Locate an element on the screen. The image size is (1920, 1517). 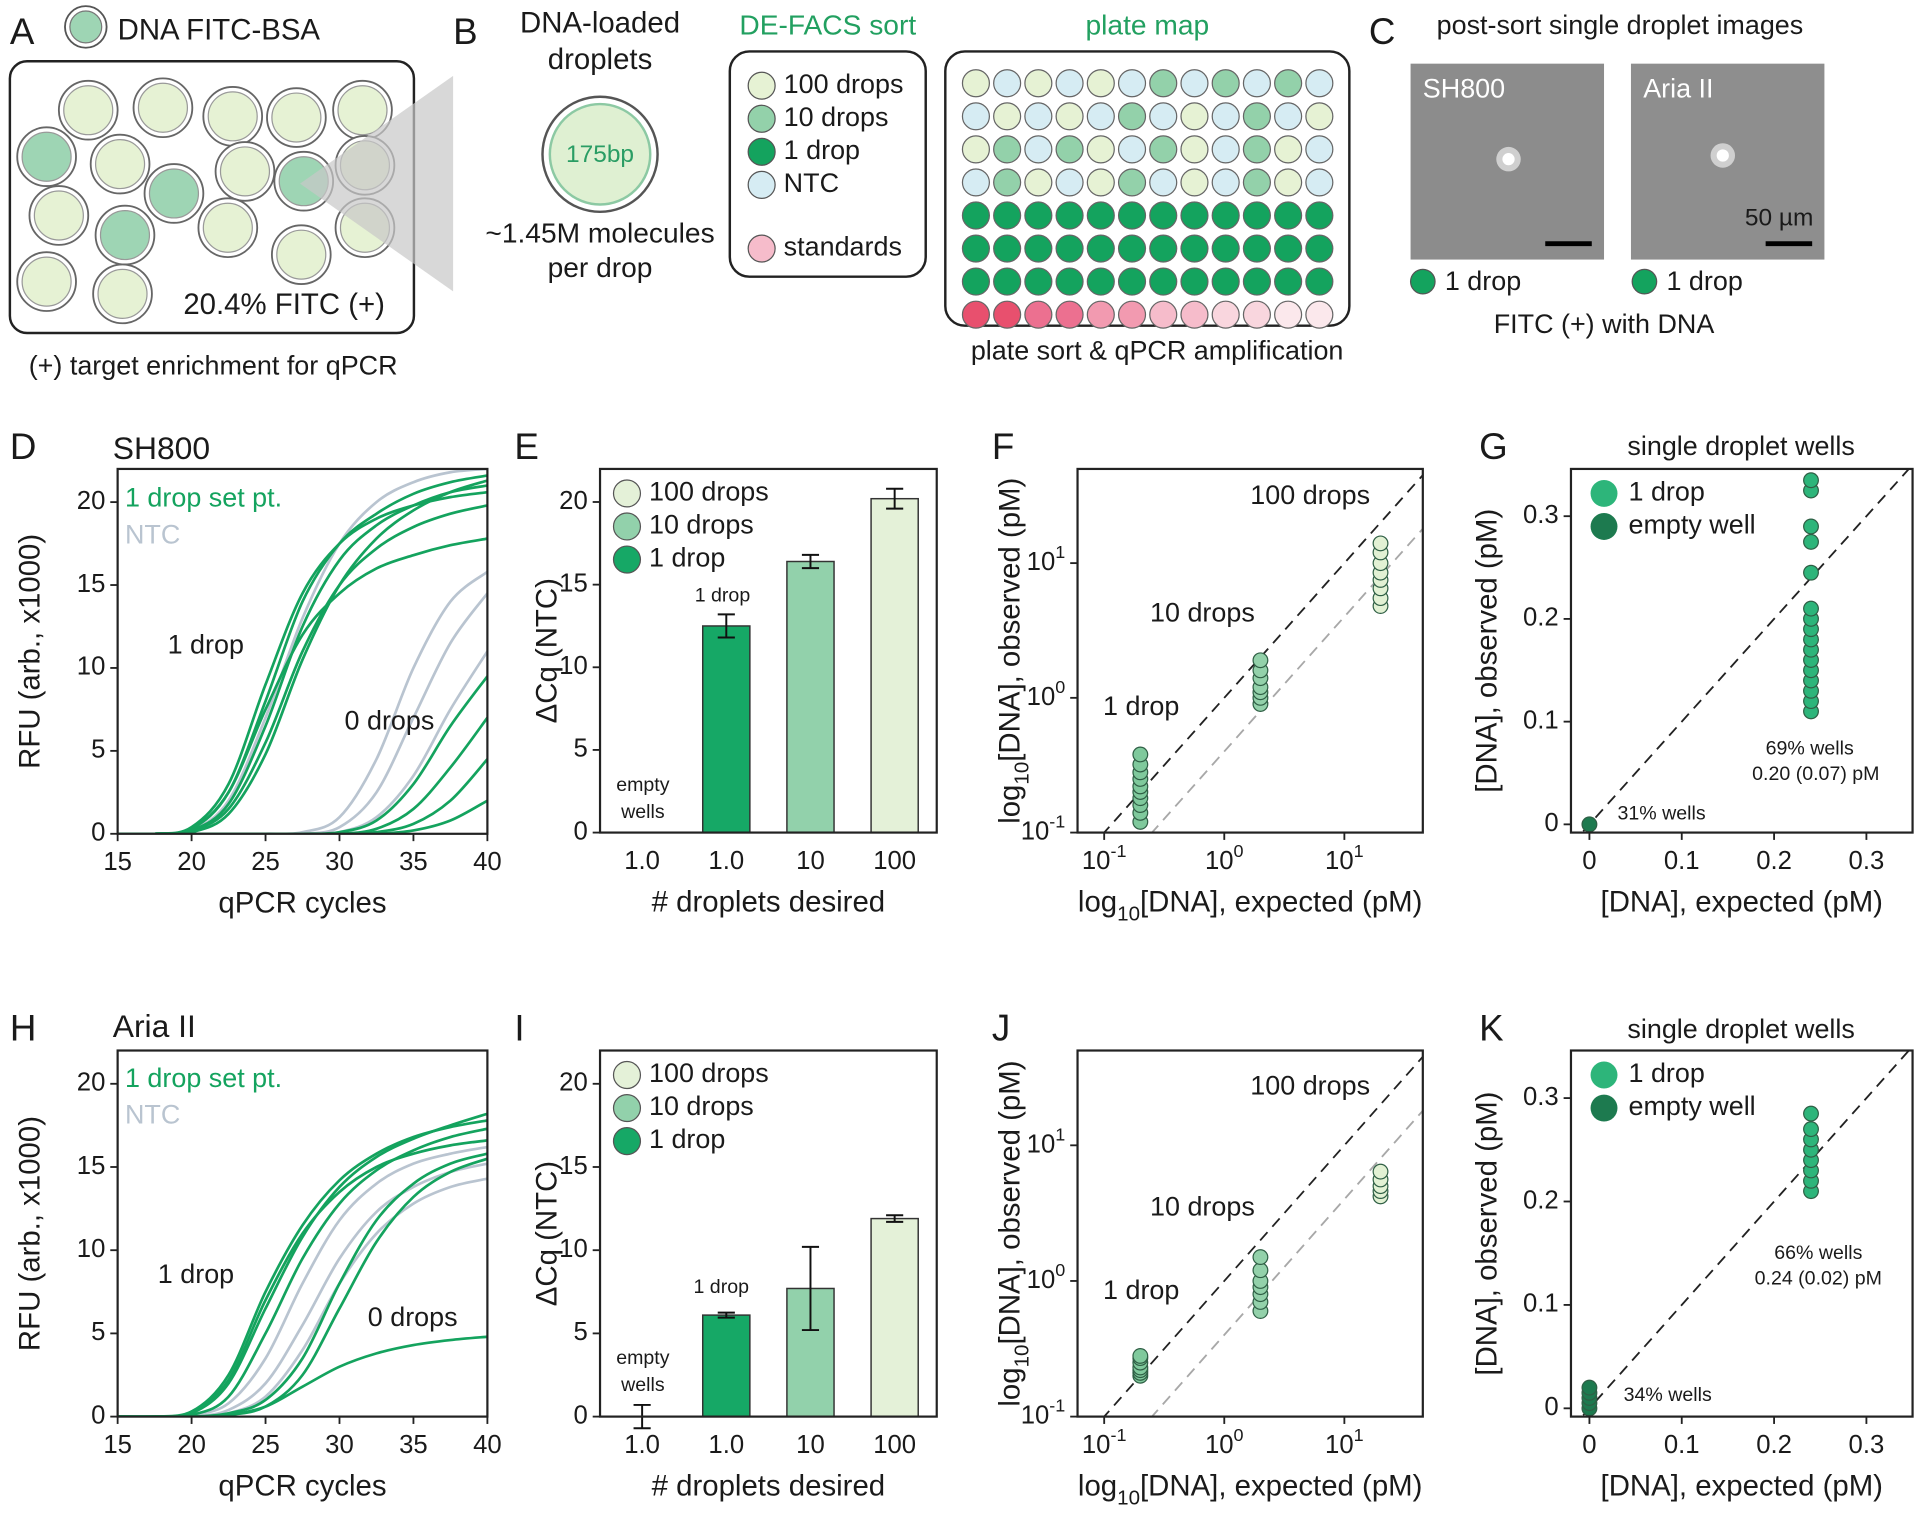
plot-frame is located at coordinates (1250, 1233).